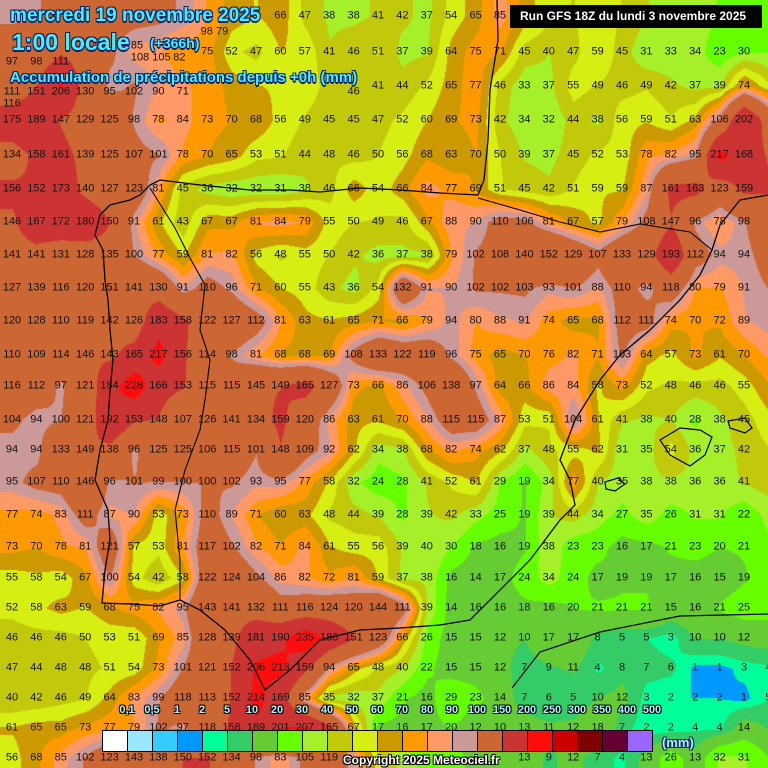 Image resolution: width=768 pixels, height=768 pixels. I want to click on grid-value: 76, so click(548, 354).